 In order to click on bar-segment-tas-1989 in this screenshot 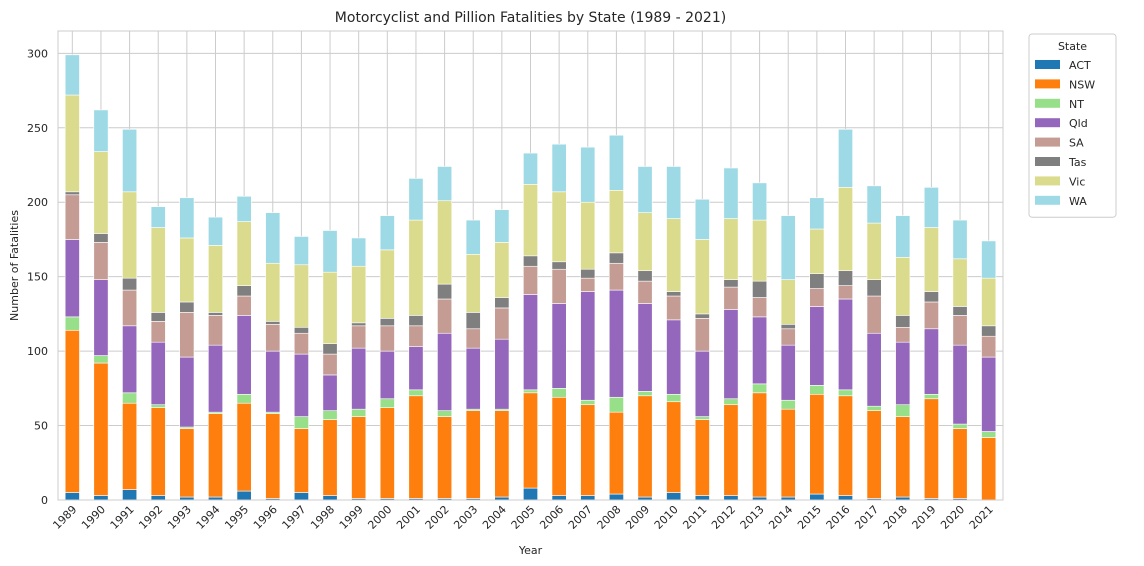, I will do `click(72, 193)`.